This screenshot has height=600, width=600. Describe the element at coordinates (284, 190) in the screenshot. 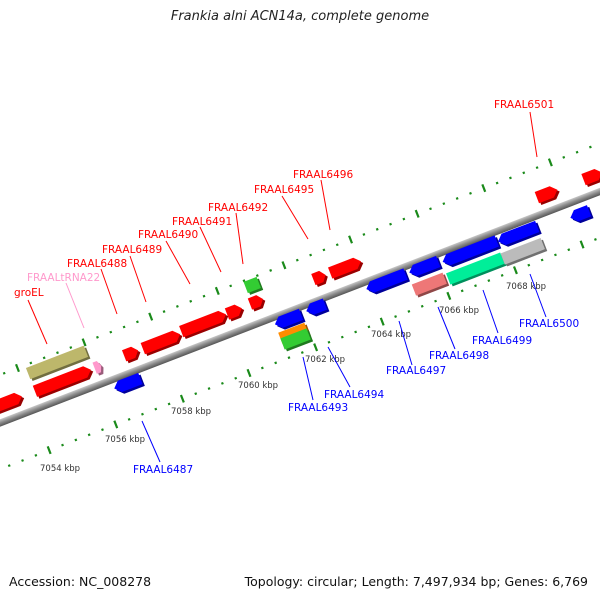

I see `gene-label: FRAAL6495` at that location.